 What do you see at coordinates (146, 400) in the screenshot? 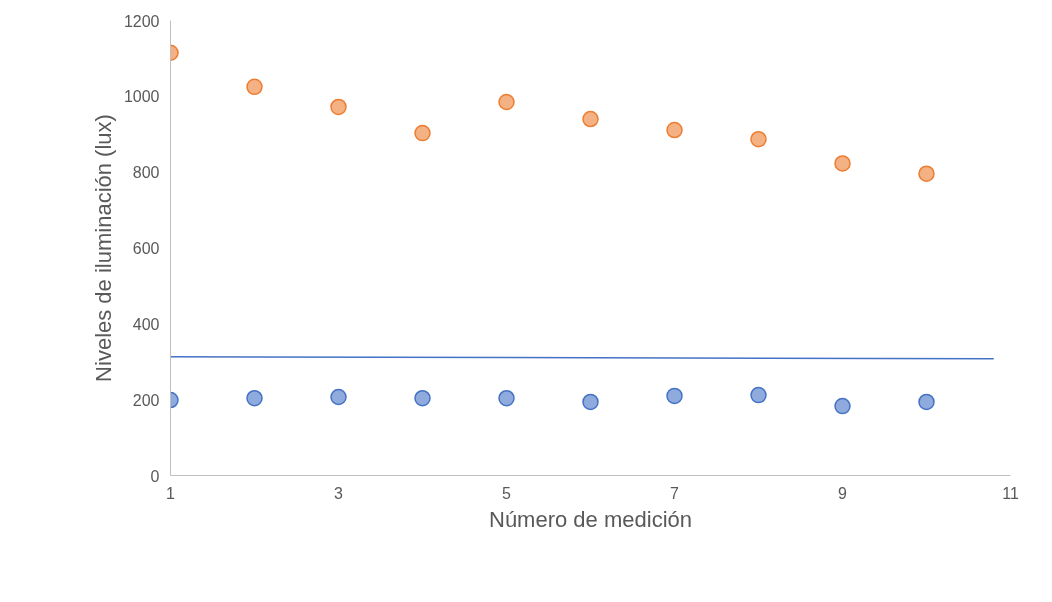
I see `y-tick-label: 200` at bounding box center [146, 400].